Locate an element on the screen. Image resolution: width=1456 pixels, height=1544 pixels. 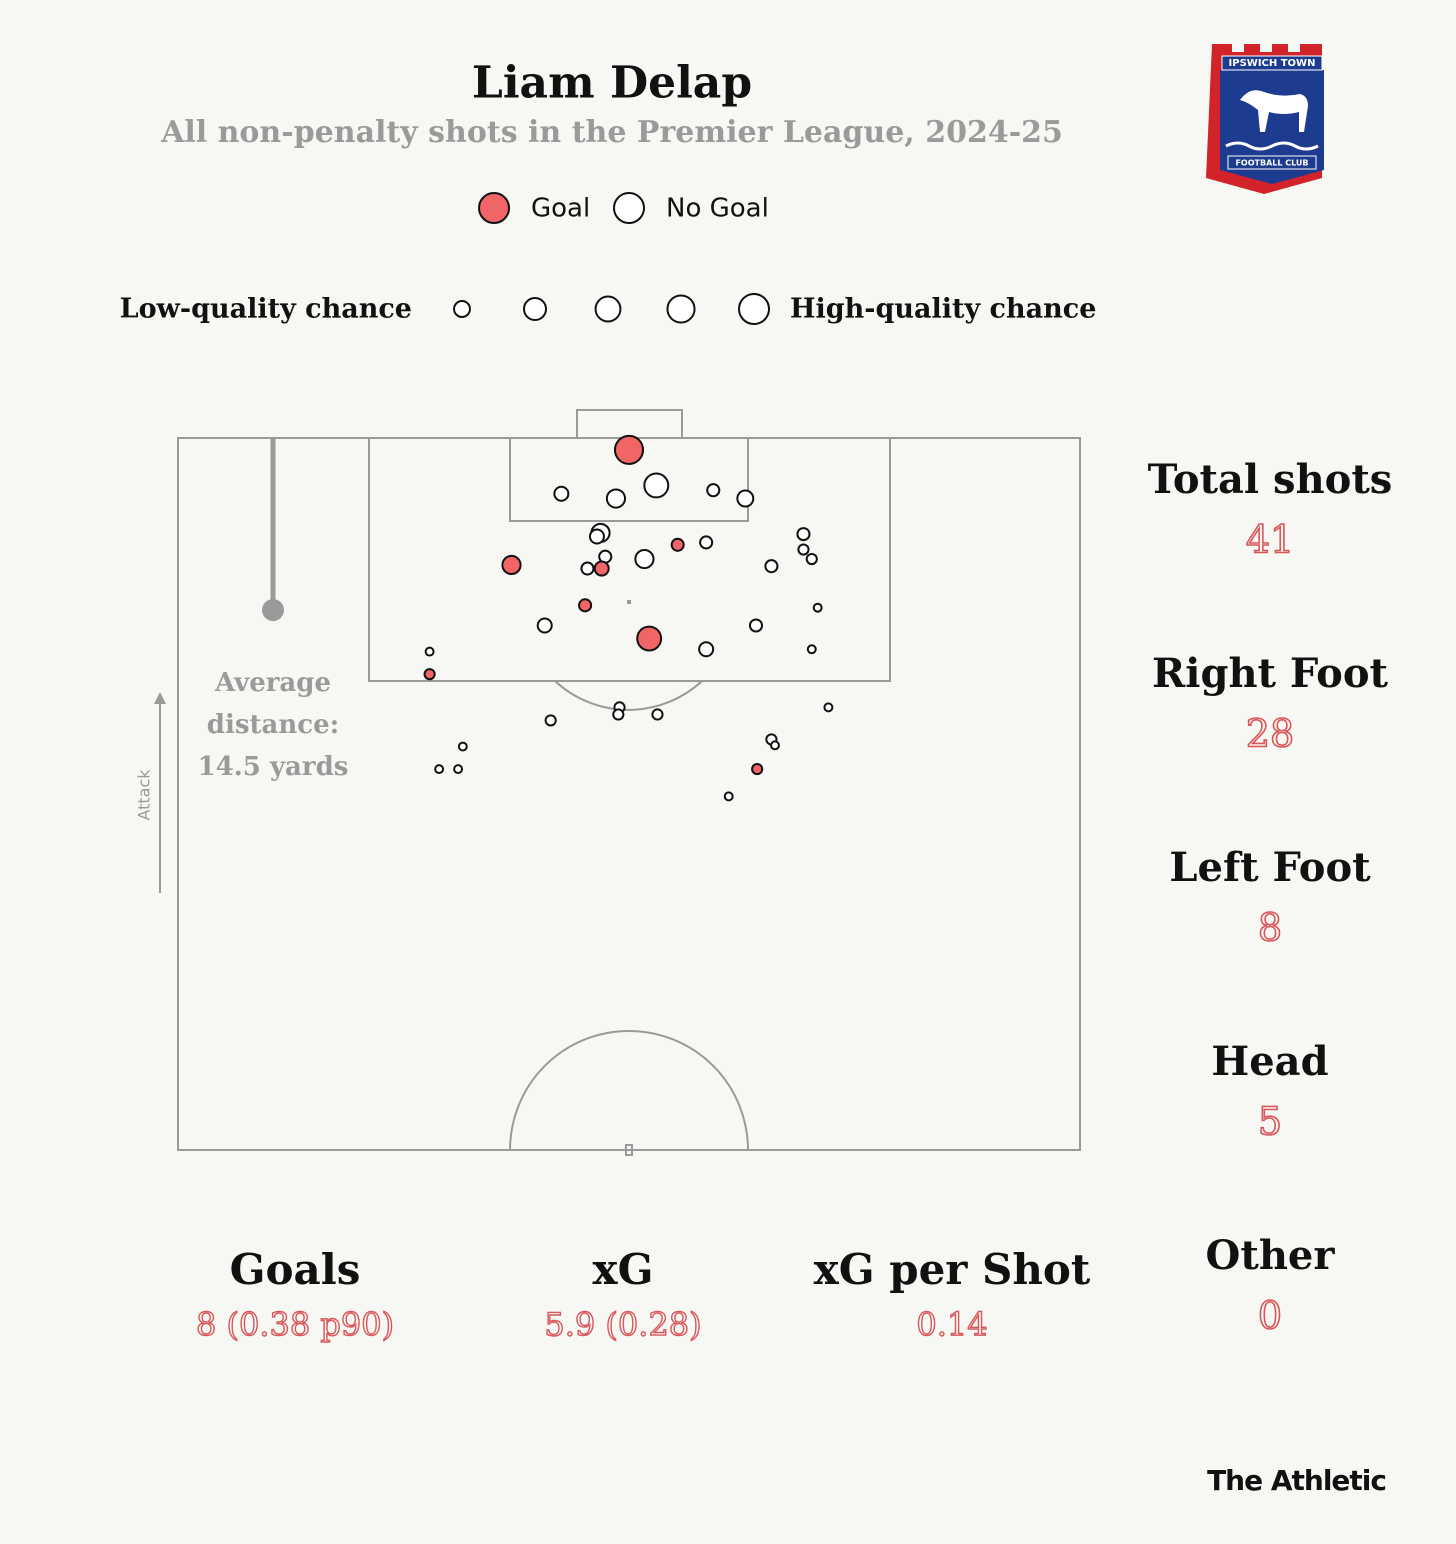
attack-arrowhead is located at coordinates (160, 698).